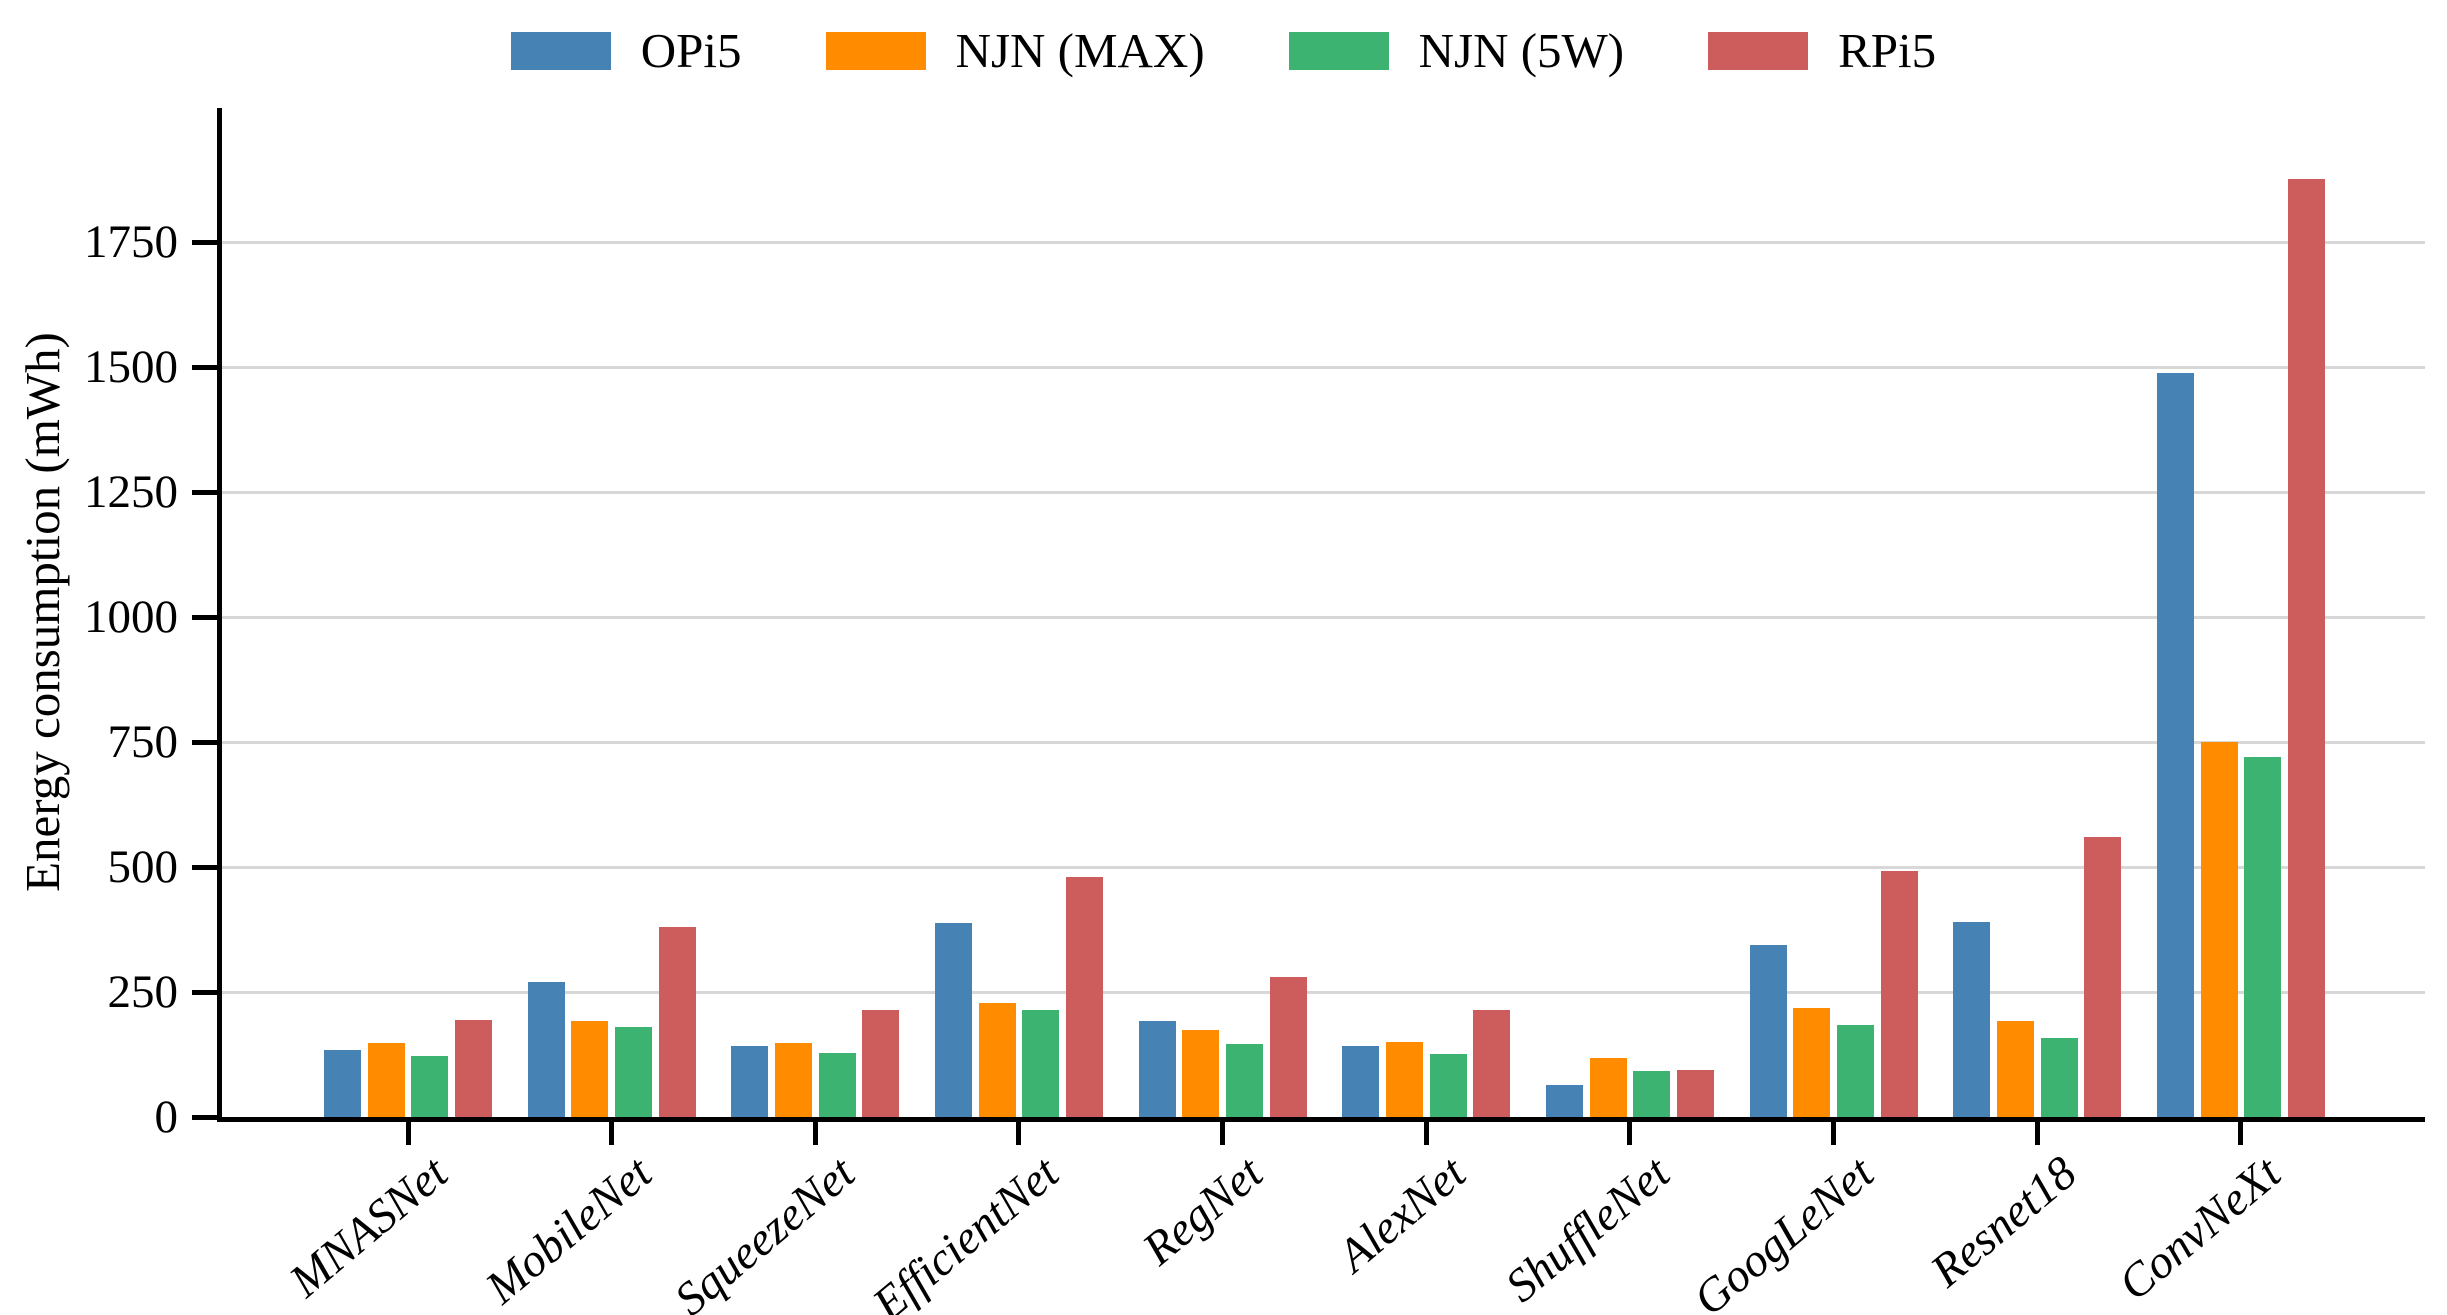 The height and width of the screenshot is (1315, 2447). I want to click on bar-NJN (5W)-MobileNet, so click(633, 1072).